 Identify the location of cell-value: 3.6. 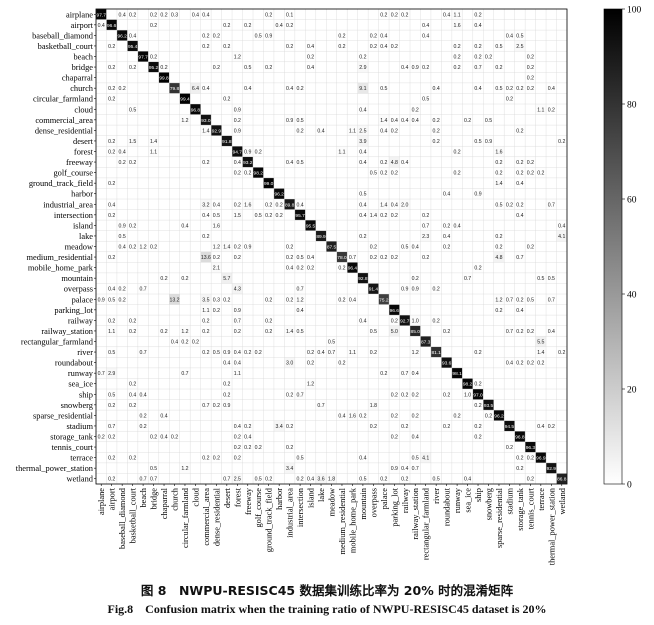
(320, 480).